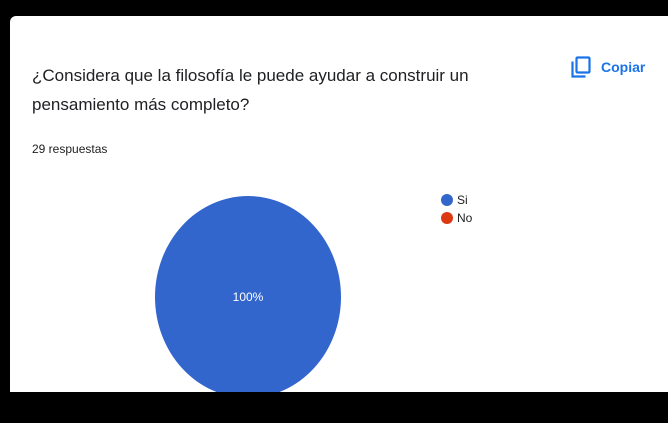  I want to click on pie-slice-si, so click(248, 294).